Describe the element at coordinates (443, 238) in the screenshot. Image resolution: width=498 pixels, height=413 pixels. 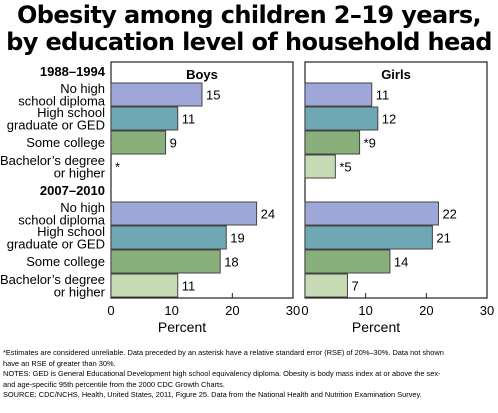
I see `data-label-girls: 21` at that location.